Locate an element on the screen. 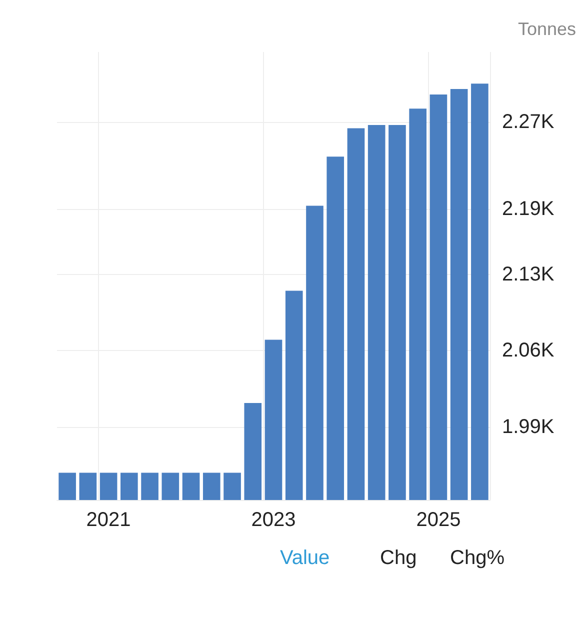 The height and width of the screenshot is (641, 586). y-tick-label: 1.99K is located at coordinates (528, 427).